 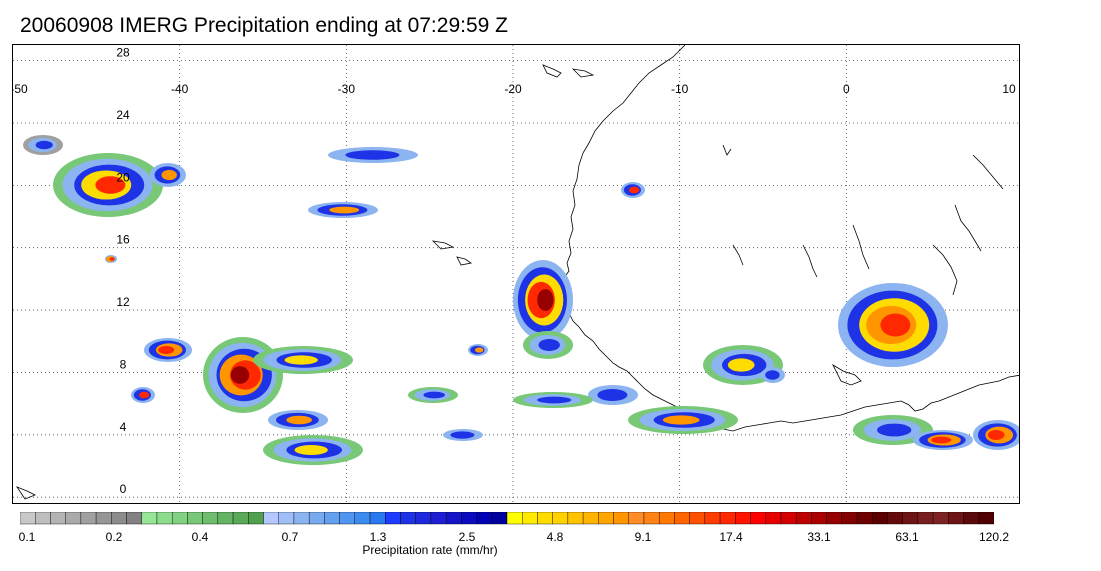 What do you see at coordinates (123, 53) in the screenshot?
I see `lat-label: 28` at bounding box center [123, 53].